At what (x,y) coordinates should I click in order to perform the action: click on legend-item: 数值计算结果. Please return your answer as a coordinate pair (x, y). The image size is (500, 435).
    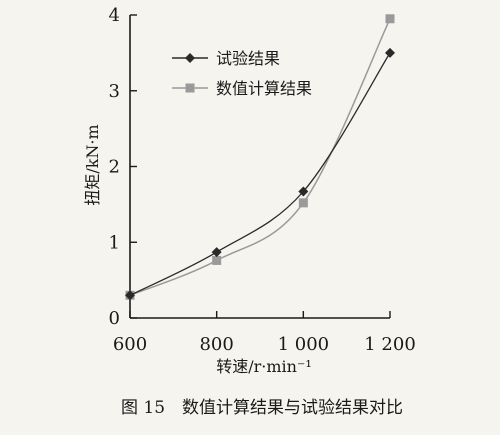
    Looking at the image, I should click on (242, 88).